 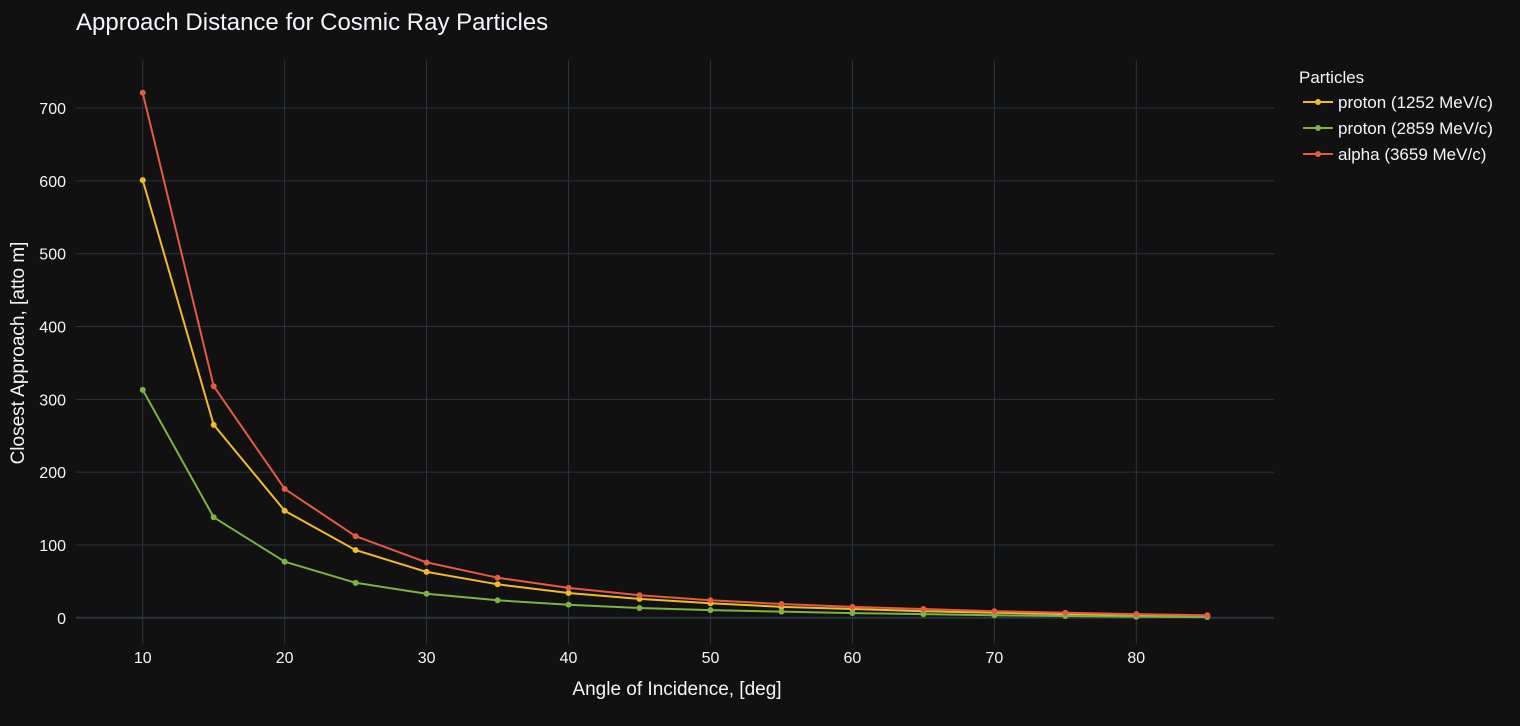 I want to click on y-tick-label: 0, so click(x=61, y=619).